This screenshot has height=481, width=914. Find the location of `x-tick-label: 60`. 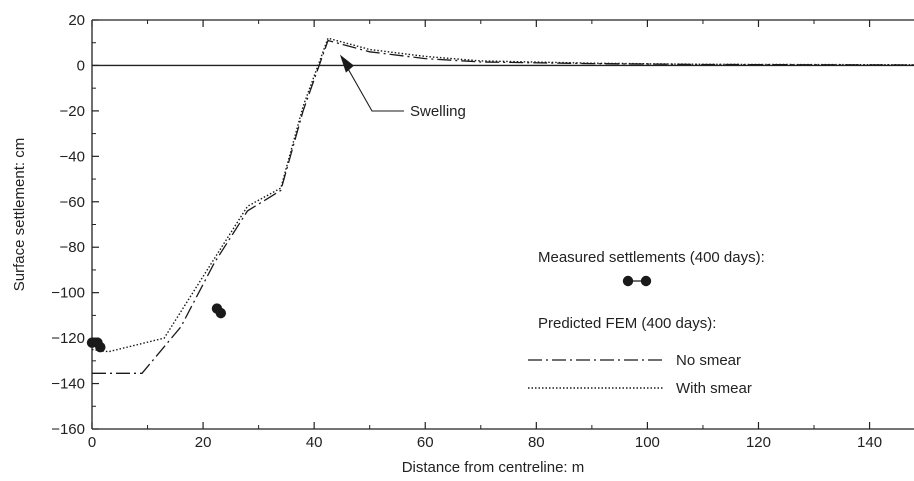

x-tick-label: 60 is located at coordinates (425, 442).